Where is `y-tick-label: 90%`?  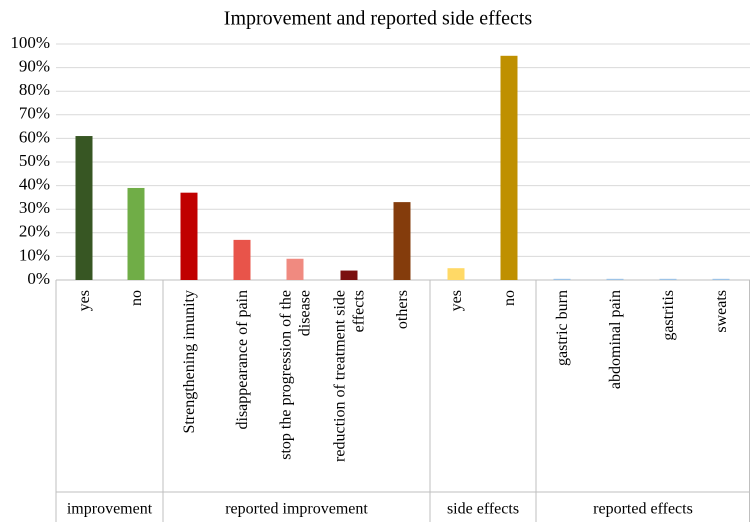 y-tick-label: 90% is located at coordinates (34, 66).